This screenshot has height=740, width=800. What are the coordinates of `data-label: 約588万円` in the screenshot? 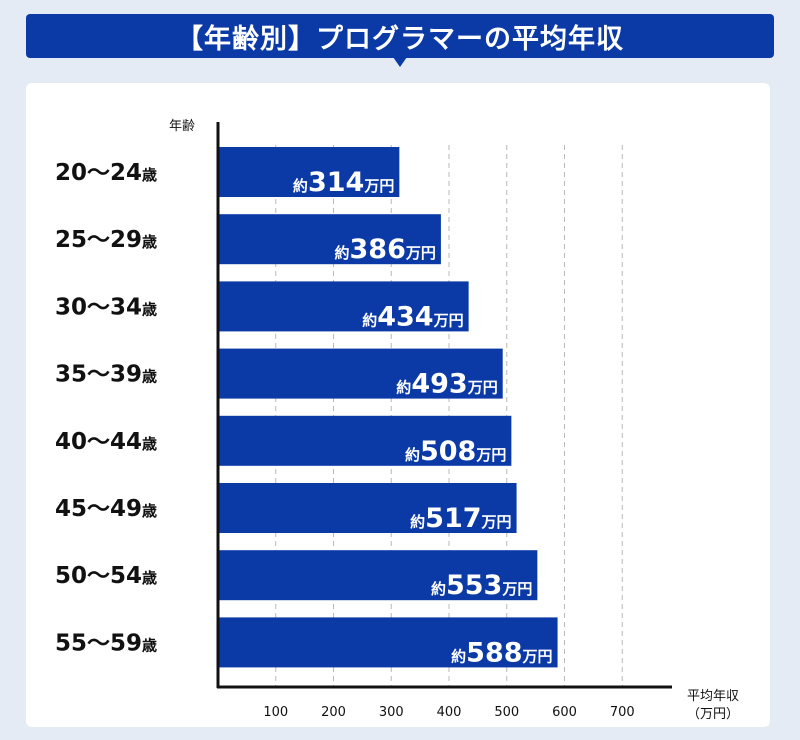 It's located at (501, 652).